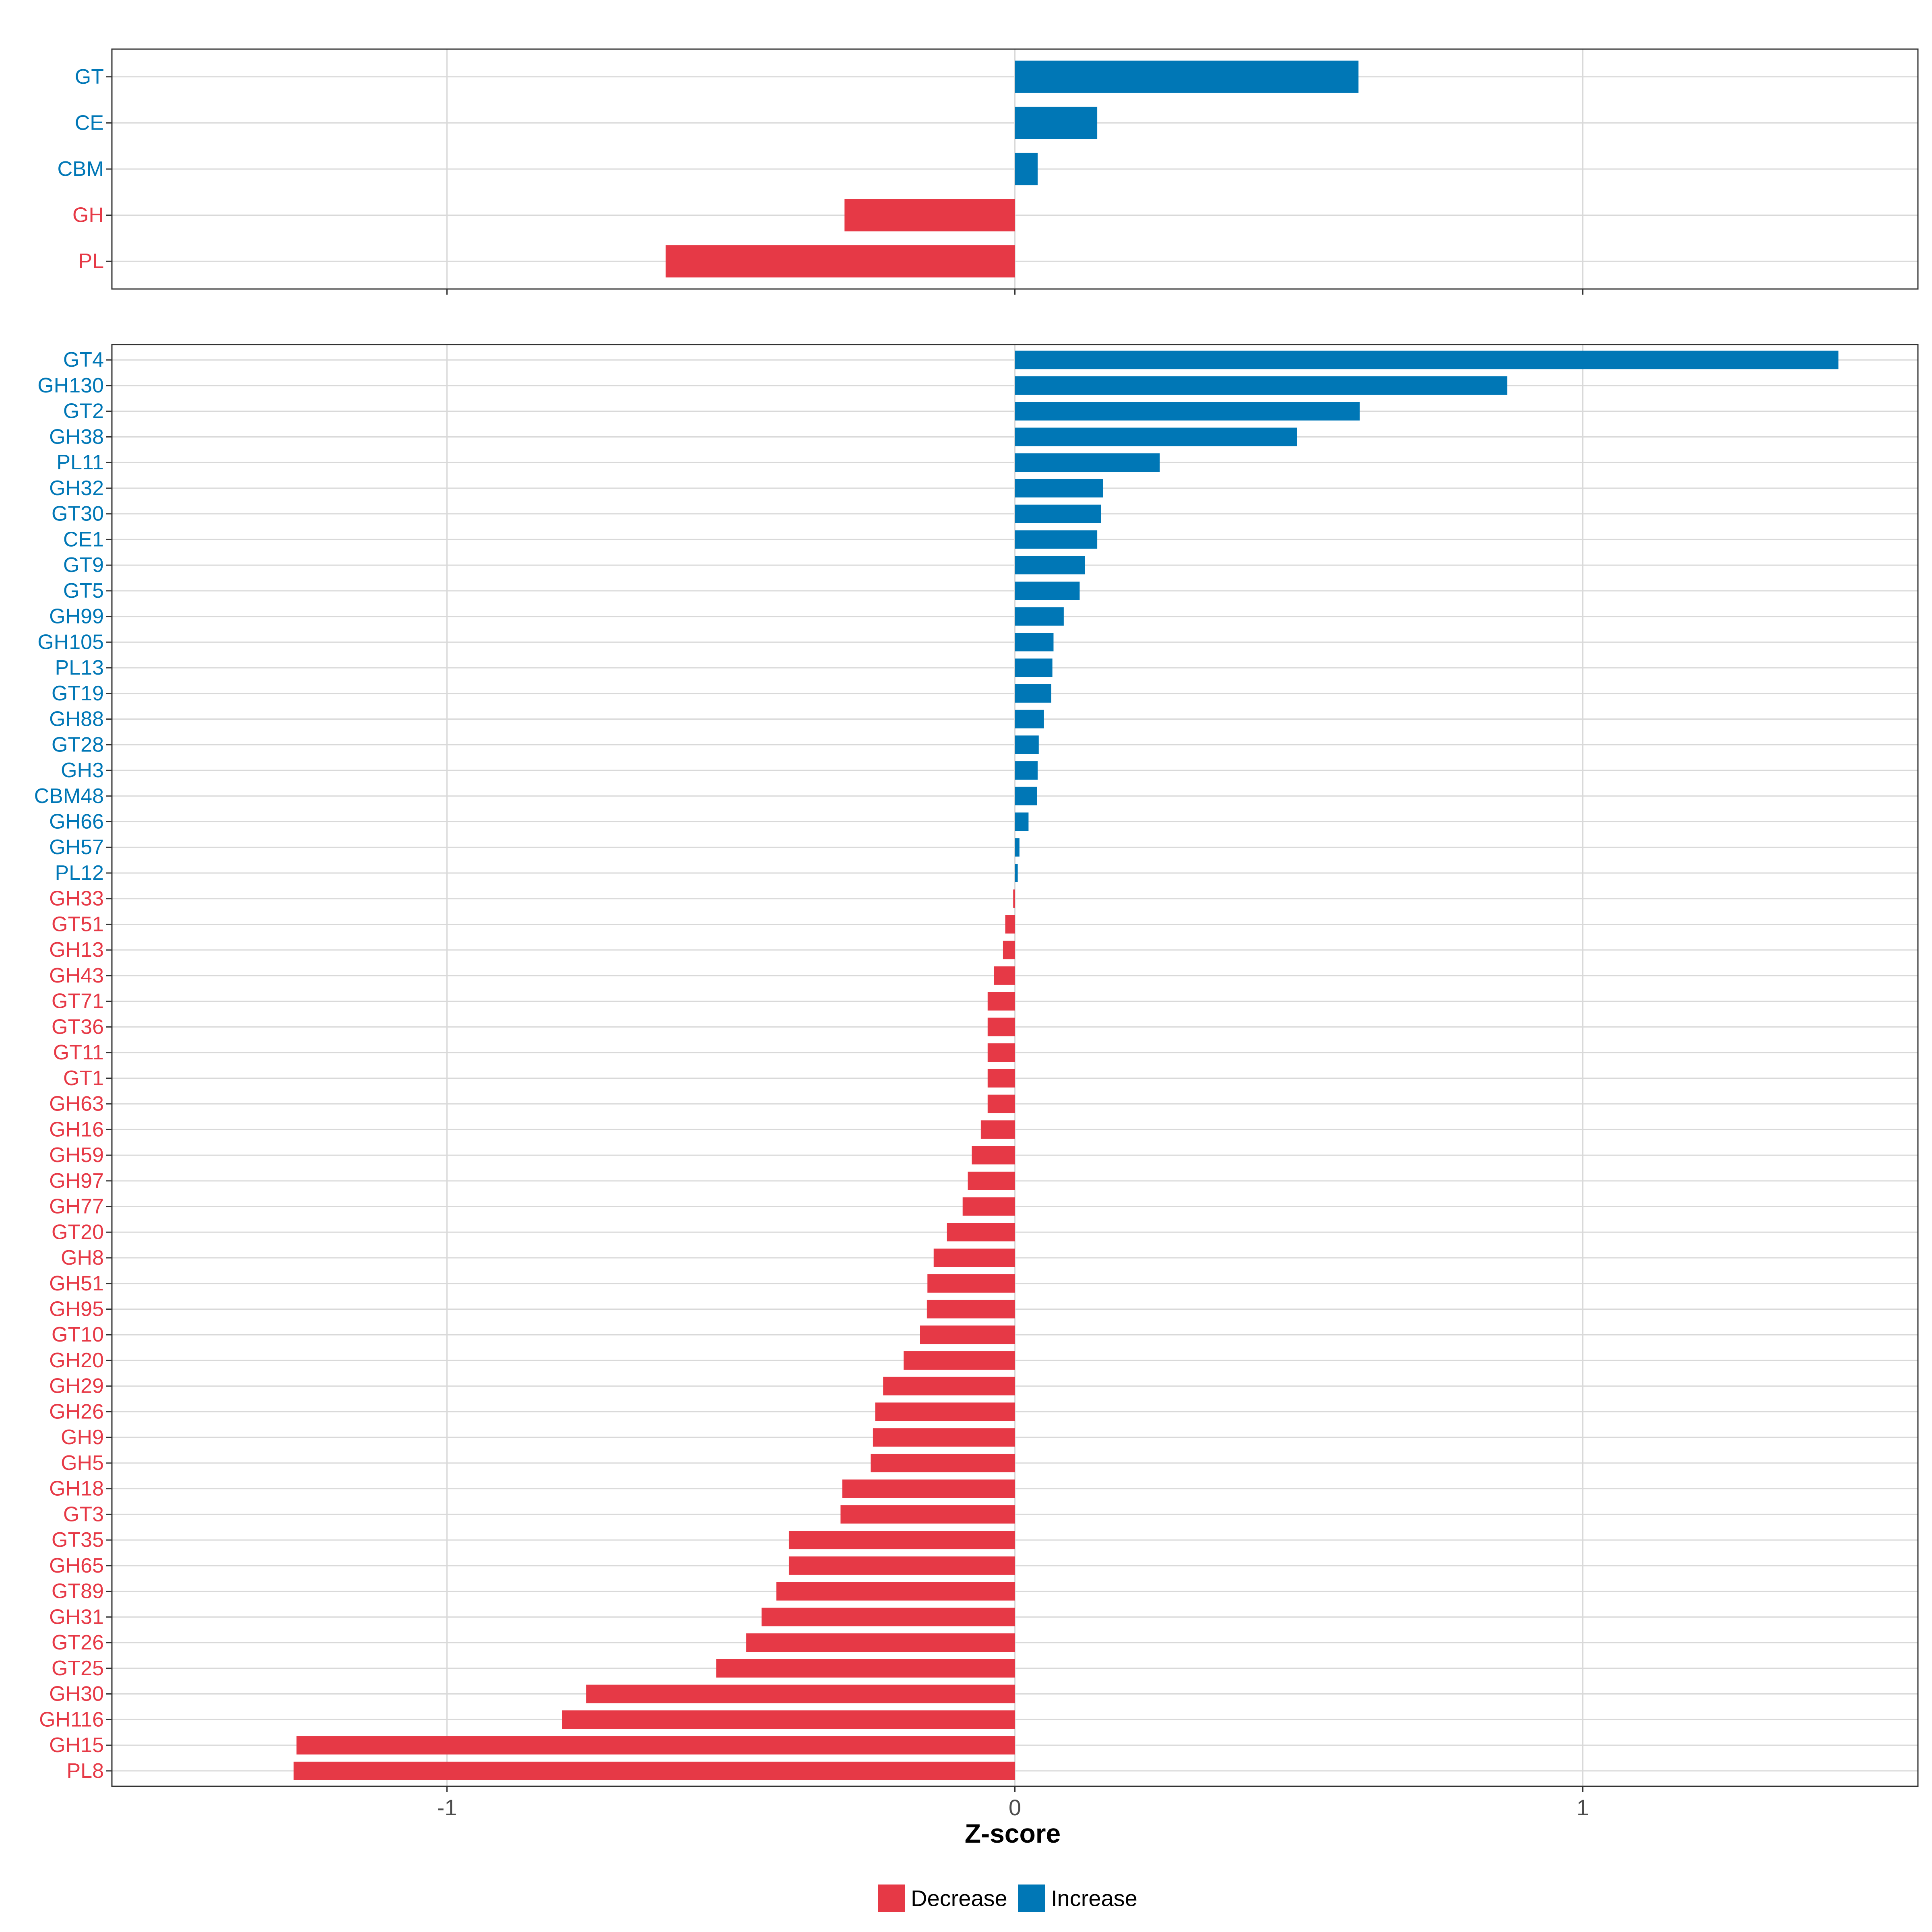 The height and width of the screenshot is (1932, 1932). Describe the element at coordinates (901, 1565) in the screenshot. I see `bar-gh65` at that location.